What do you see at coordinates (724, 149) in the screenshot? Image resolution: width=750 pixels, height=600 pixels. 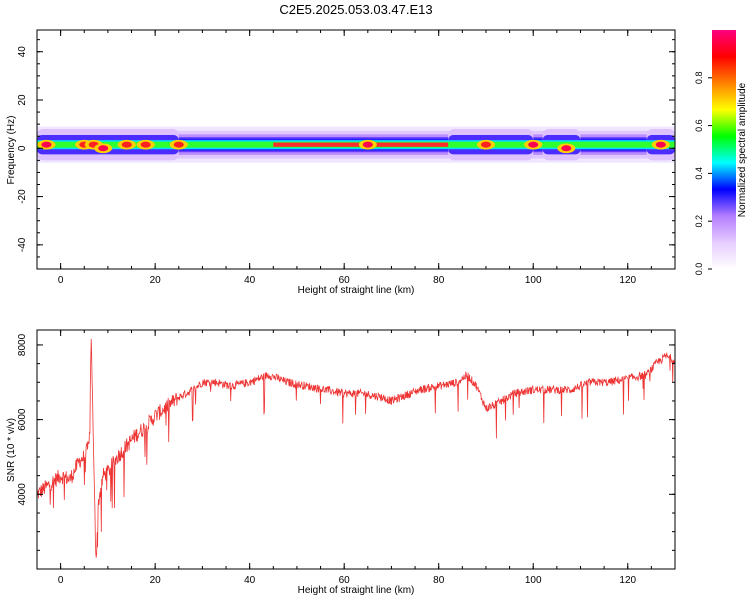 I see `colorbar-gradient` at bounding box center [724, 149].